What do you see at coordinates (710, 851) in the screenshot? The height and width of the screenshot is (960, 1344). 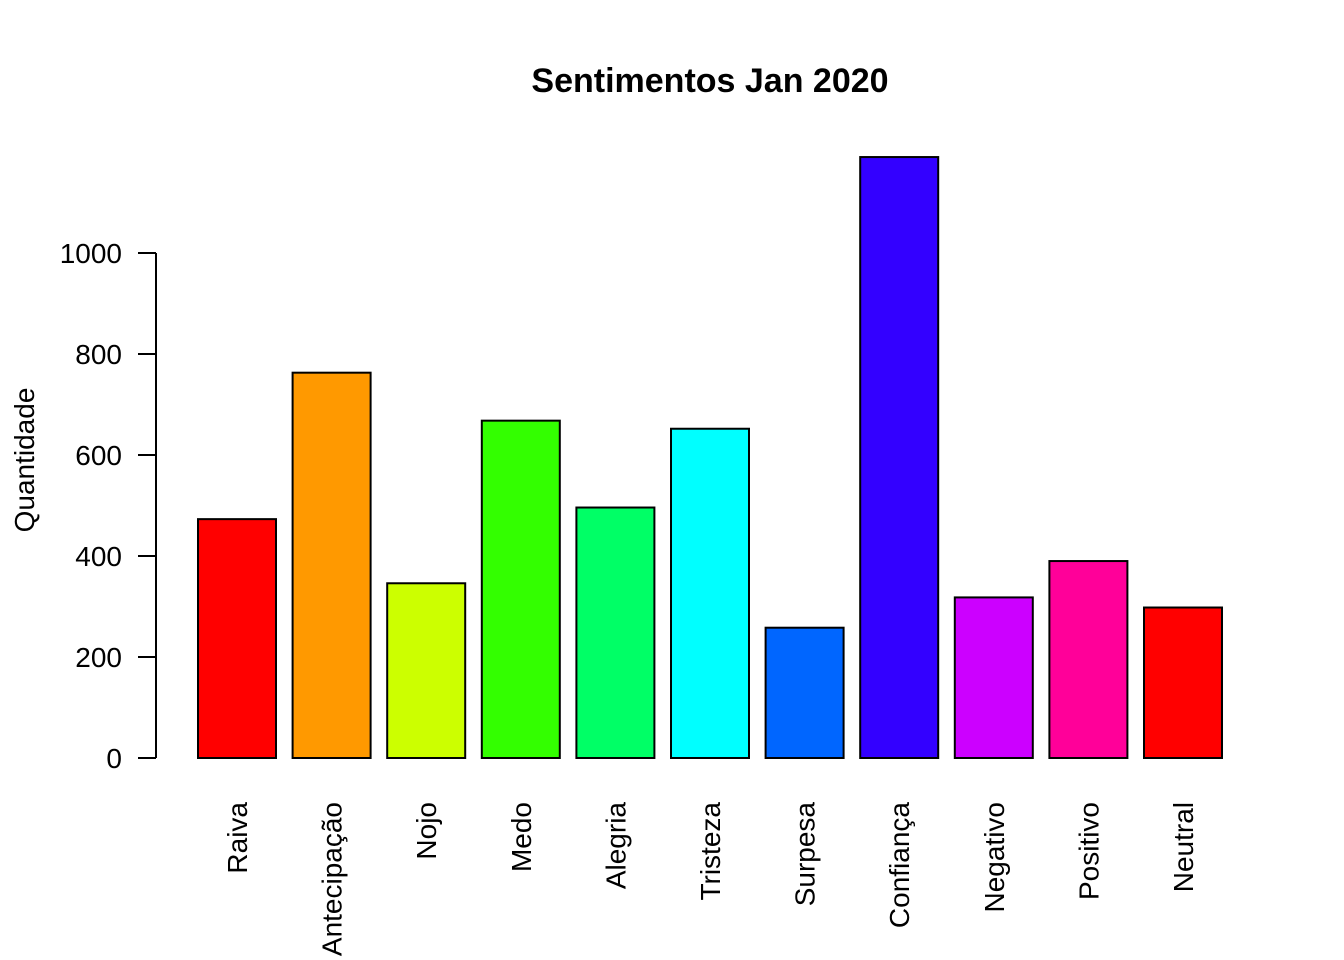 I see `category-label: Tristeza` at bounding box center [710, 851].